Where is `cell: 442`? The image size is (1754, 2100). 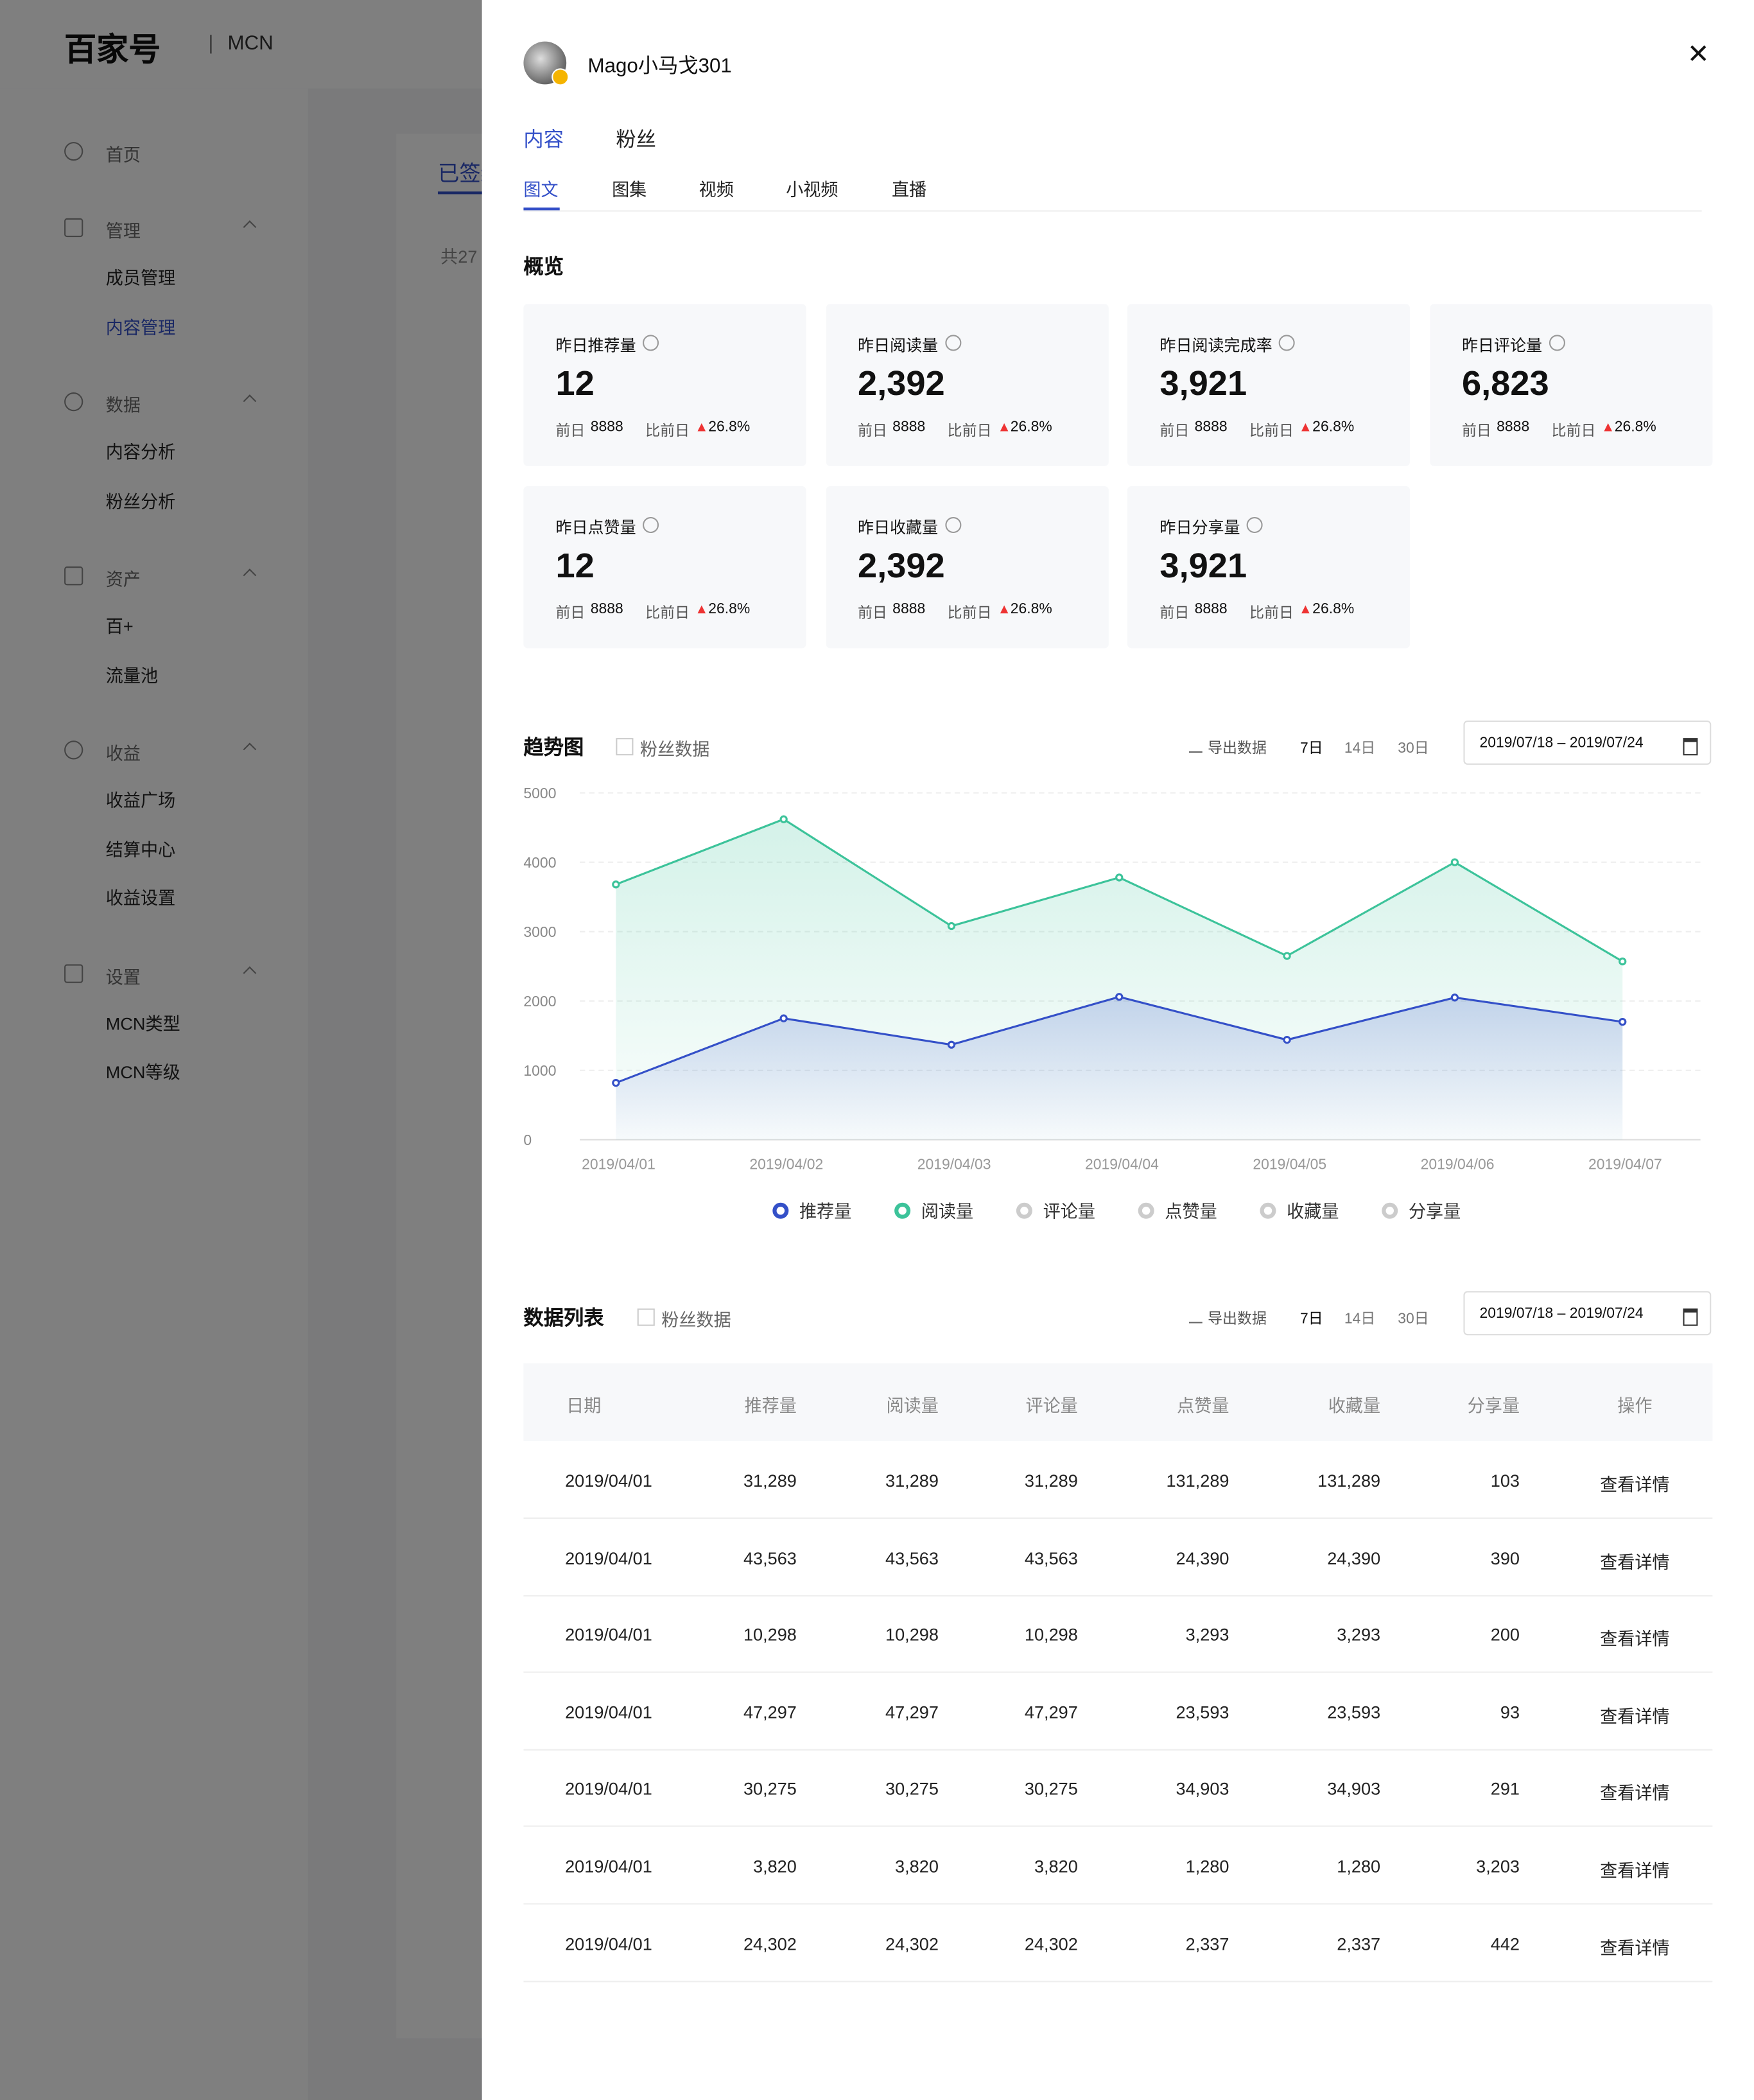 cell: 442 is located at coordinates (1505, 1944).